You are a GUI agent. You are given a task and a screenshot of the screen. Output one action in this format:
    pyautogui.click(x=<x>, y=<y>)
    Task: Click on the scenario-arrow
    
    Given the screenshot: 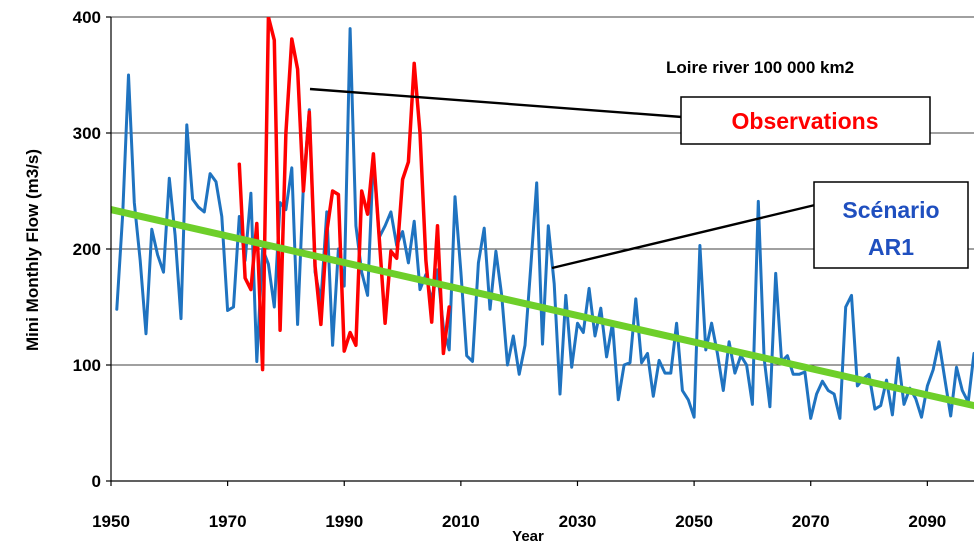 What is the action you would take?
    pyautogui.click(x=691, y=231)
    